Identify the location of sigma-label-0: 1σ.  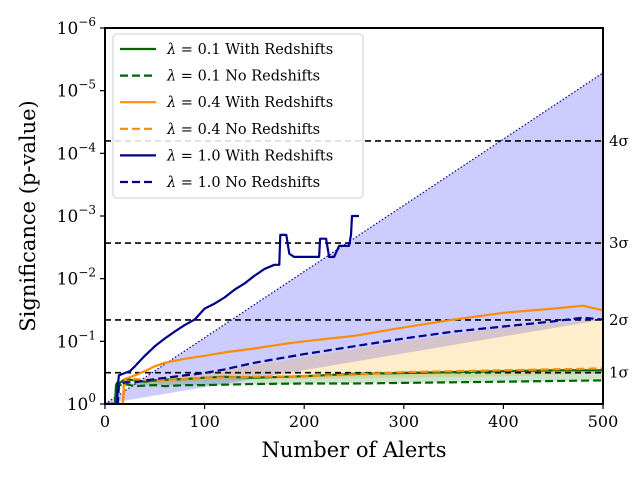
(619, 373).